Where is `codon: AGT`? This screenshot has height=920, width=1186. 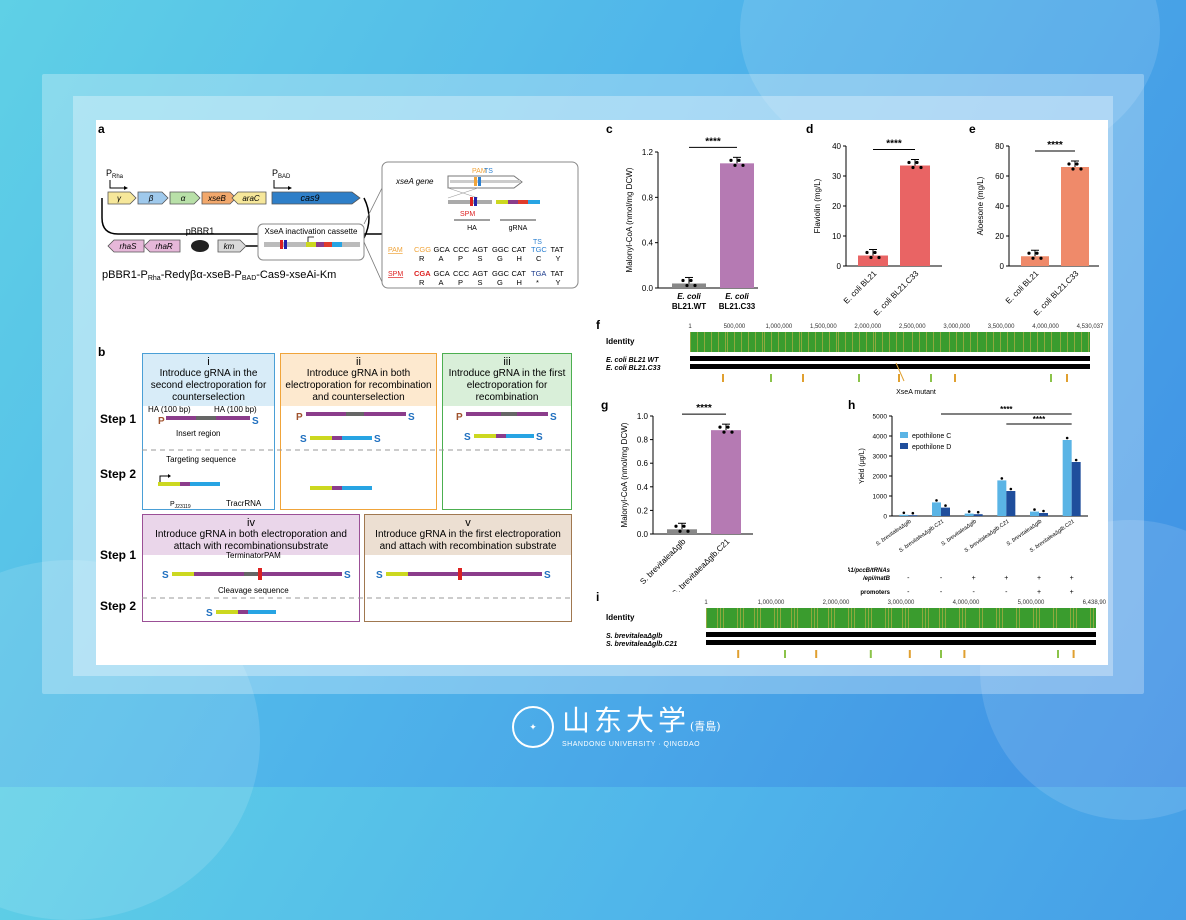 codon: AGT is located at coordinates (481, 273).